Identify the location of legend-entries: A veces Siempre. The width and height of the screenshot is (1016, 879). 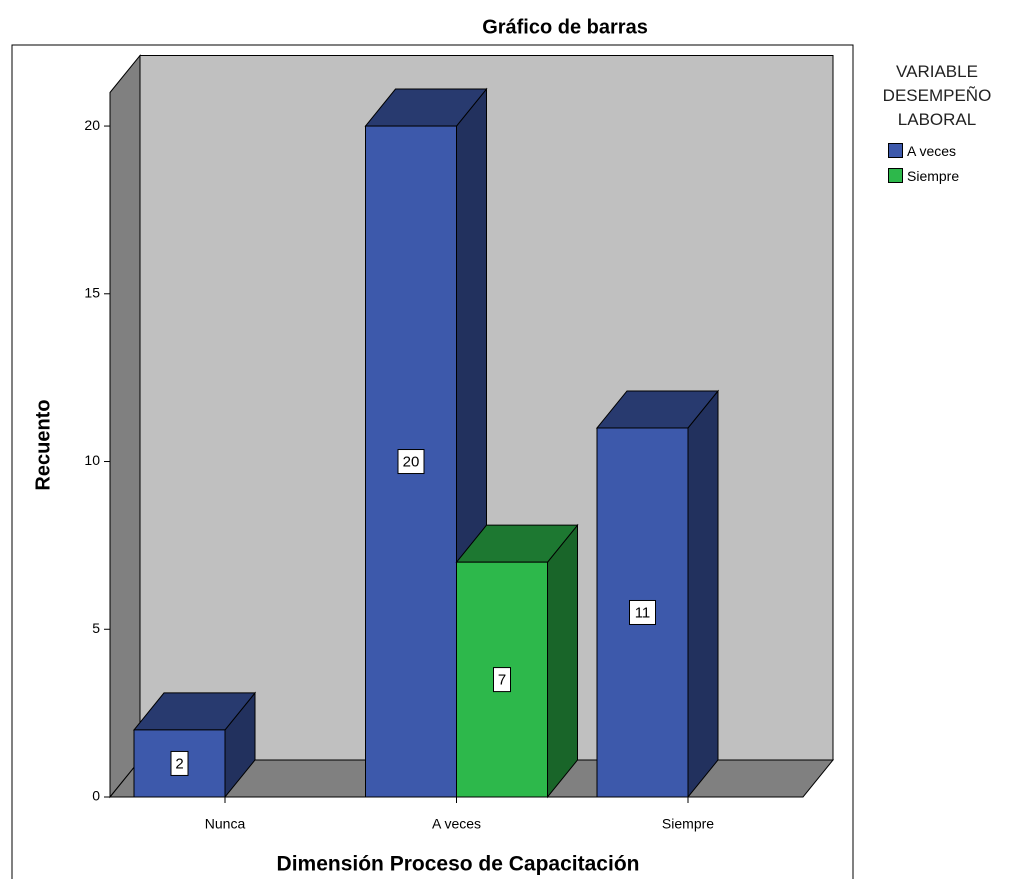
(937, 163).